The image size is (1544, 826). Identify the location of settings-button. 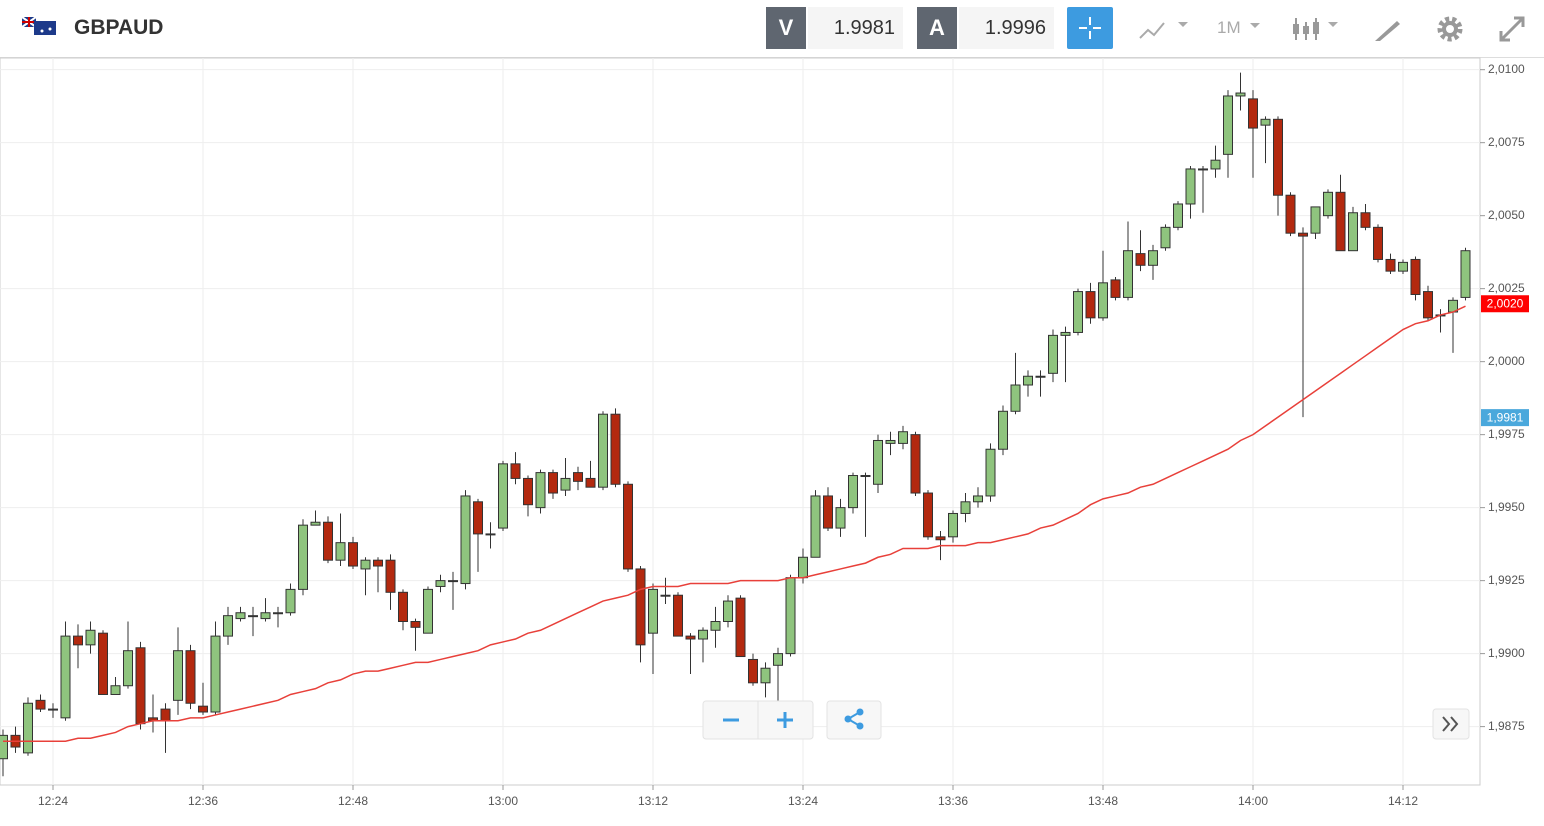
(1450, 29).